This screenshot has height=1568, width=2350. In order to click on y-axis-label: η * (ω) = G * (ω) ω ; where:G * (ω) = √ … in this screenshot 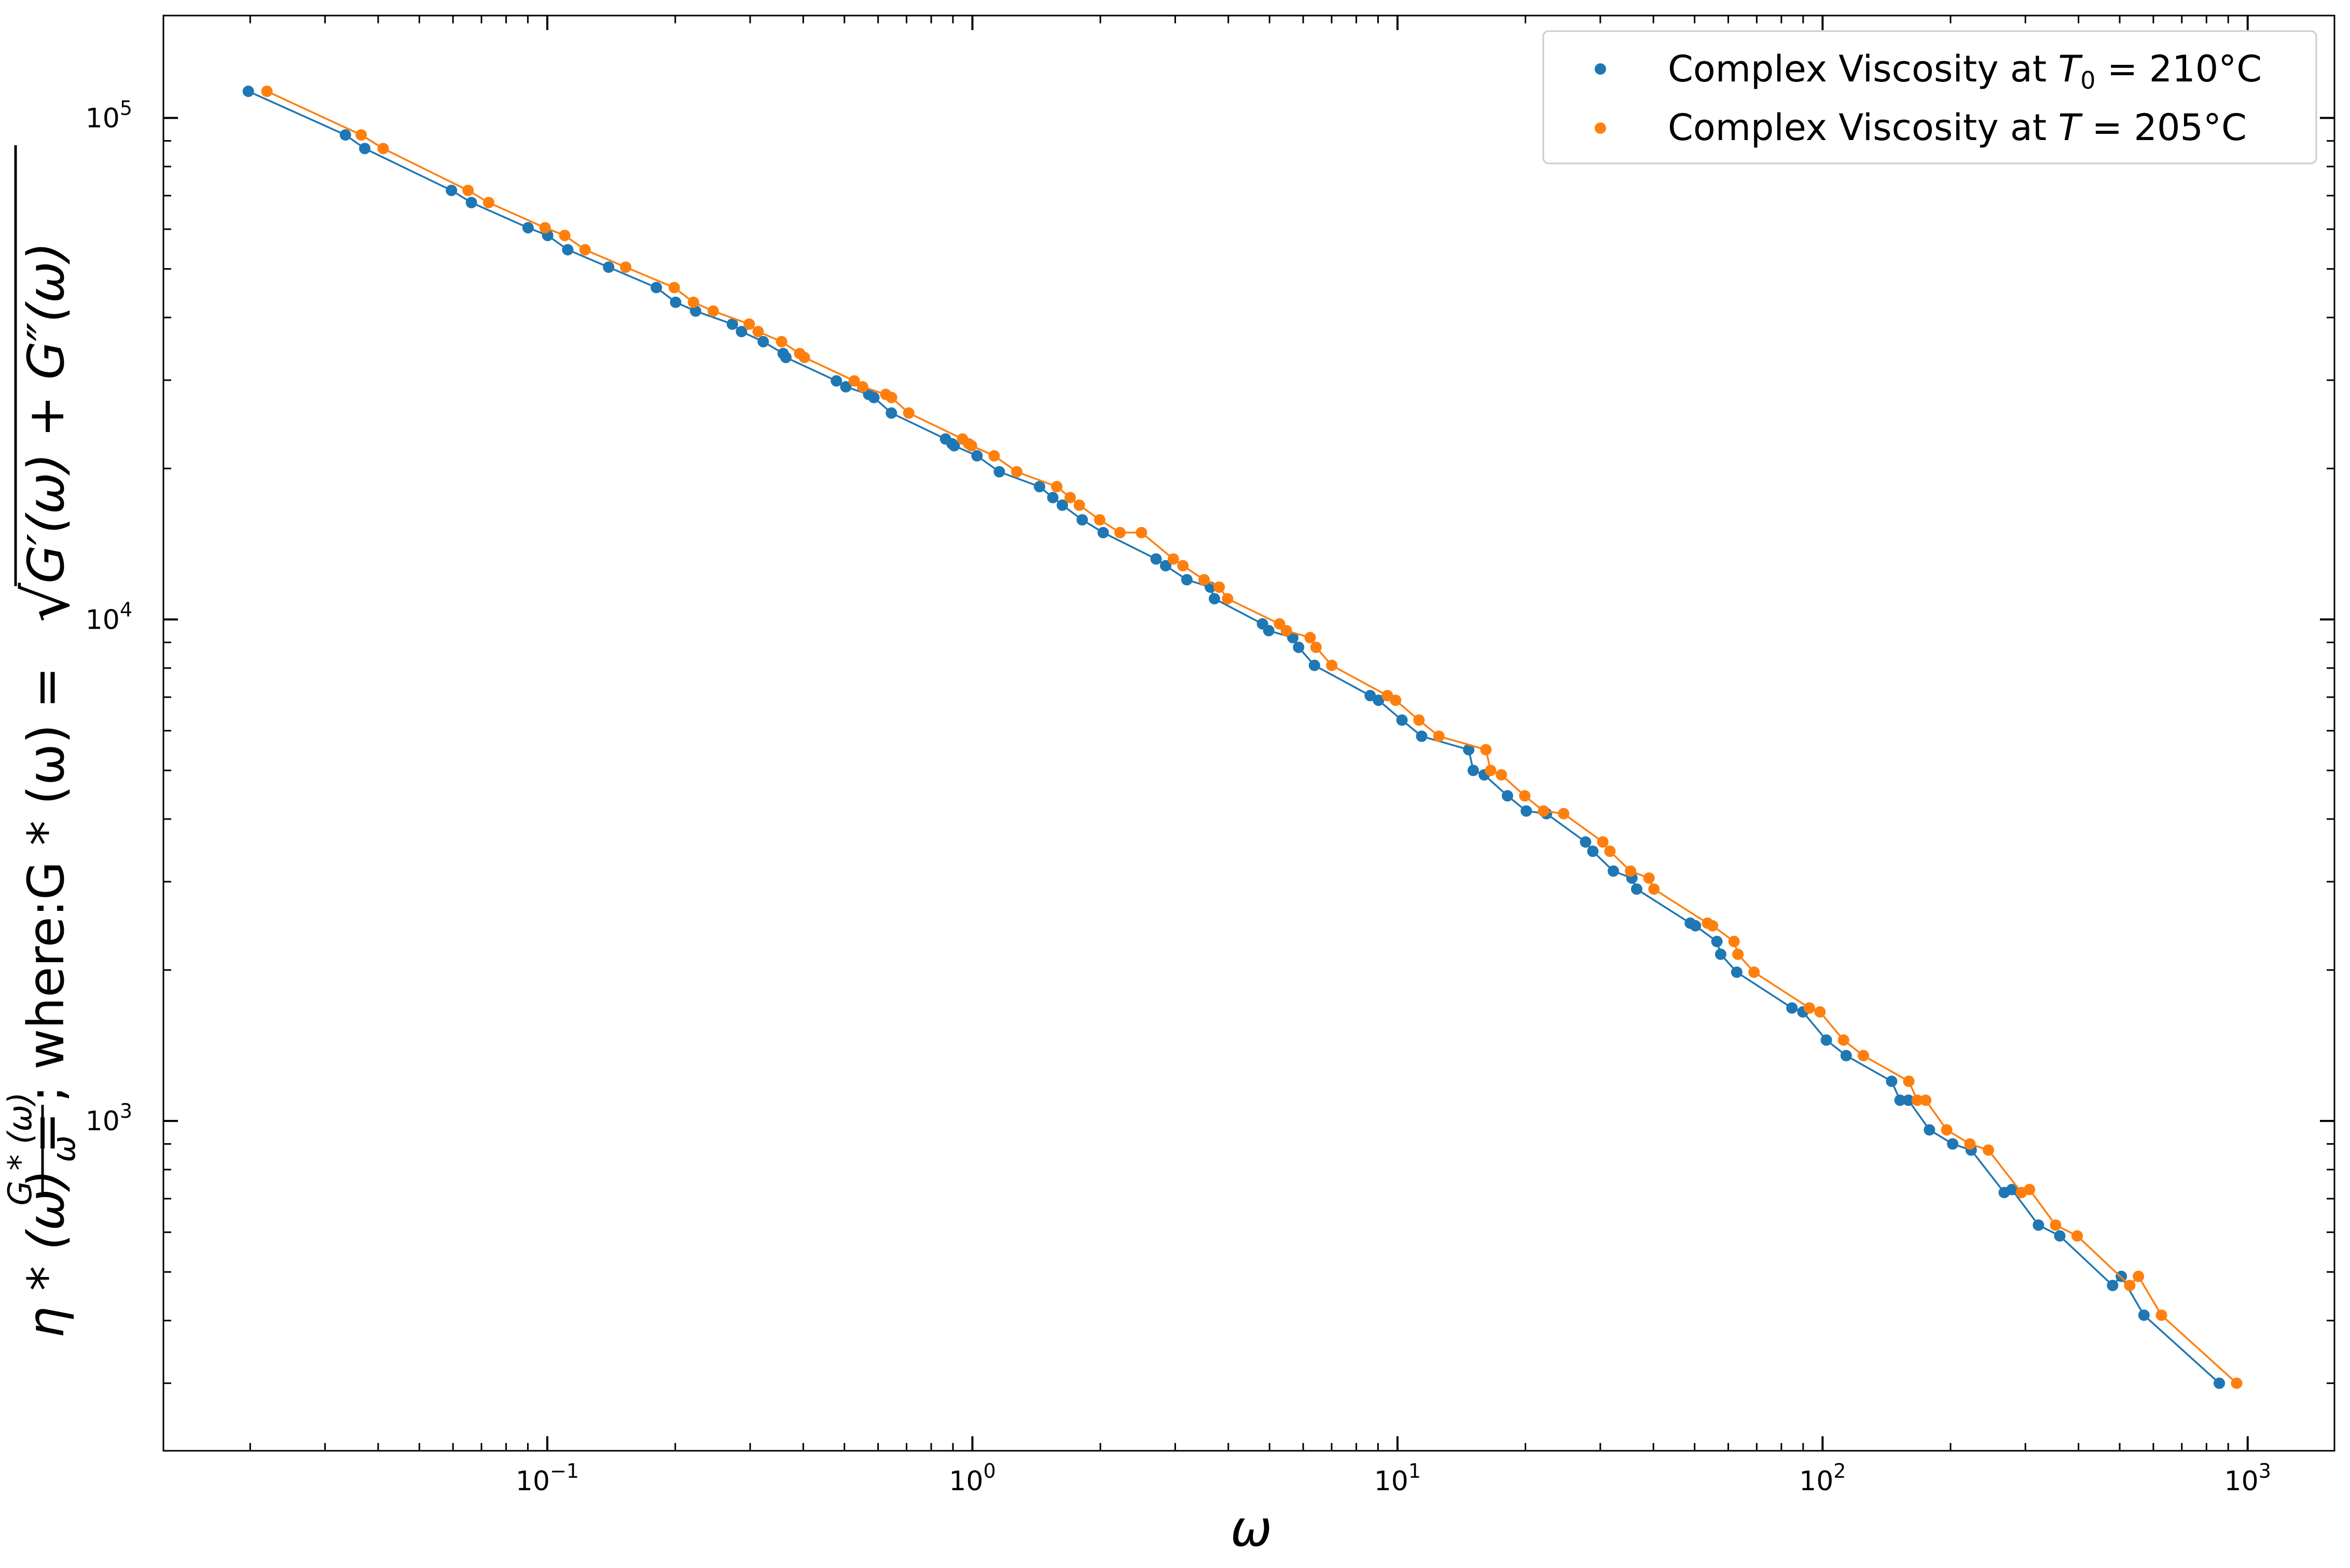, I will do `click(42, 741)`.